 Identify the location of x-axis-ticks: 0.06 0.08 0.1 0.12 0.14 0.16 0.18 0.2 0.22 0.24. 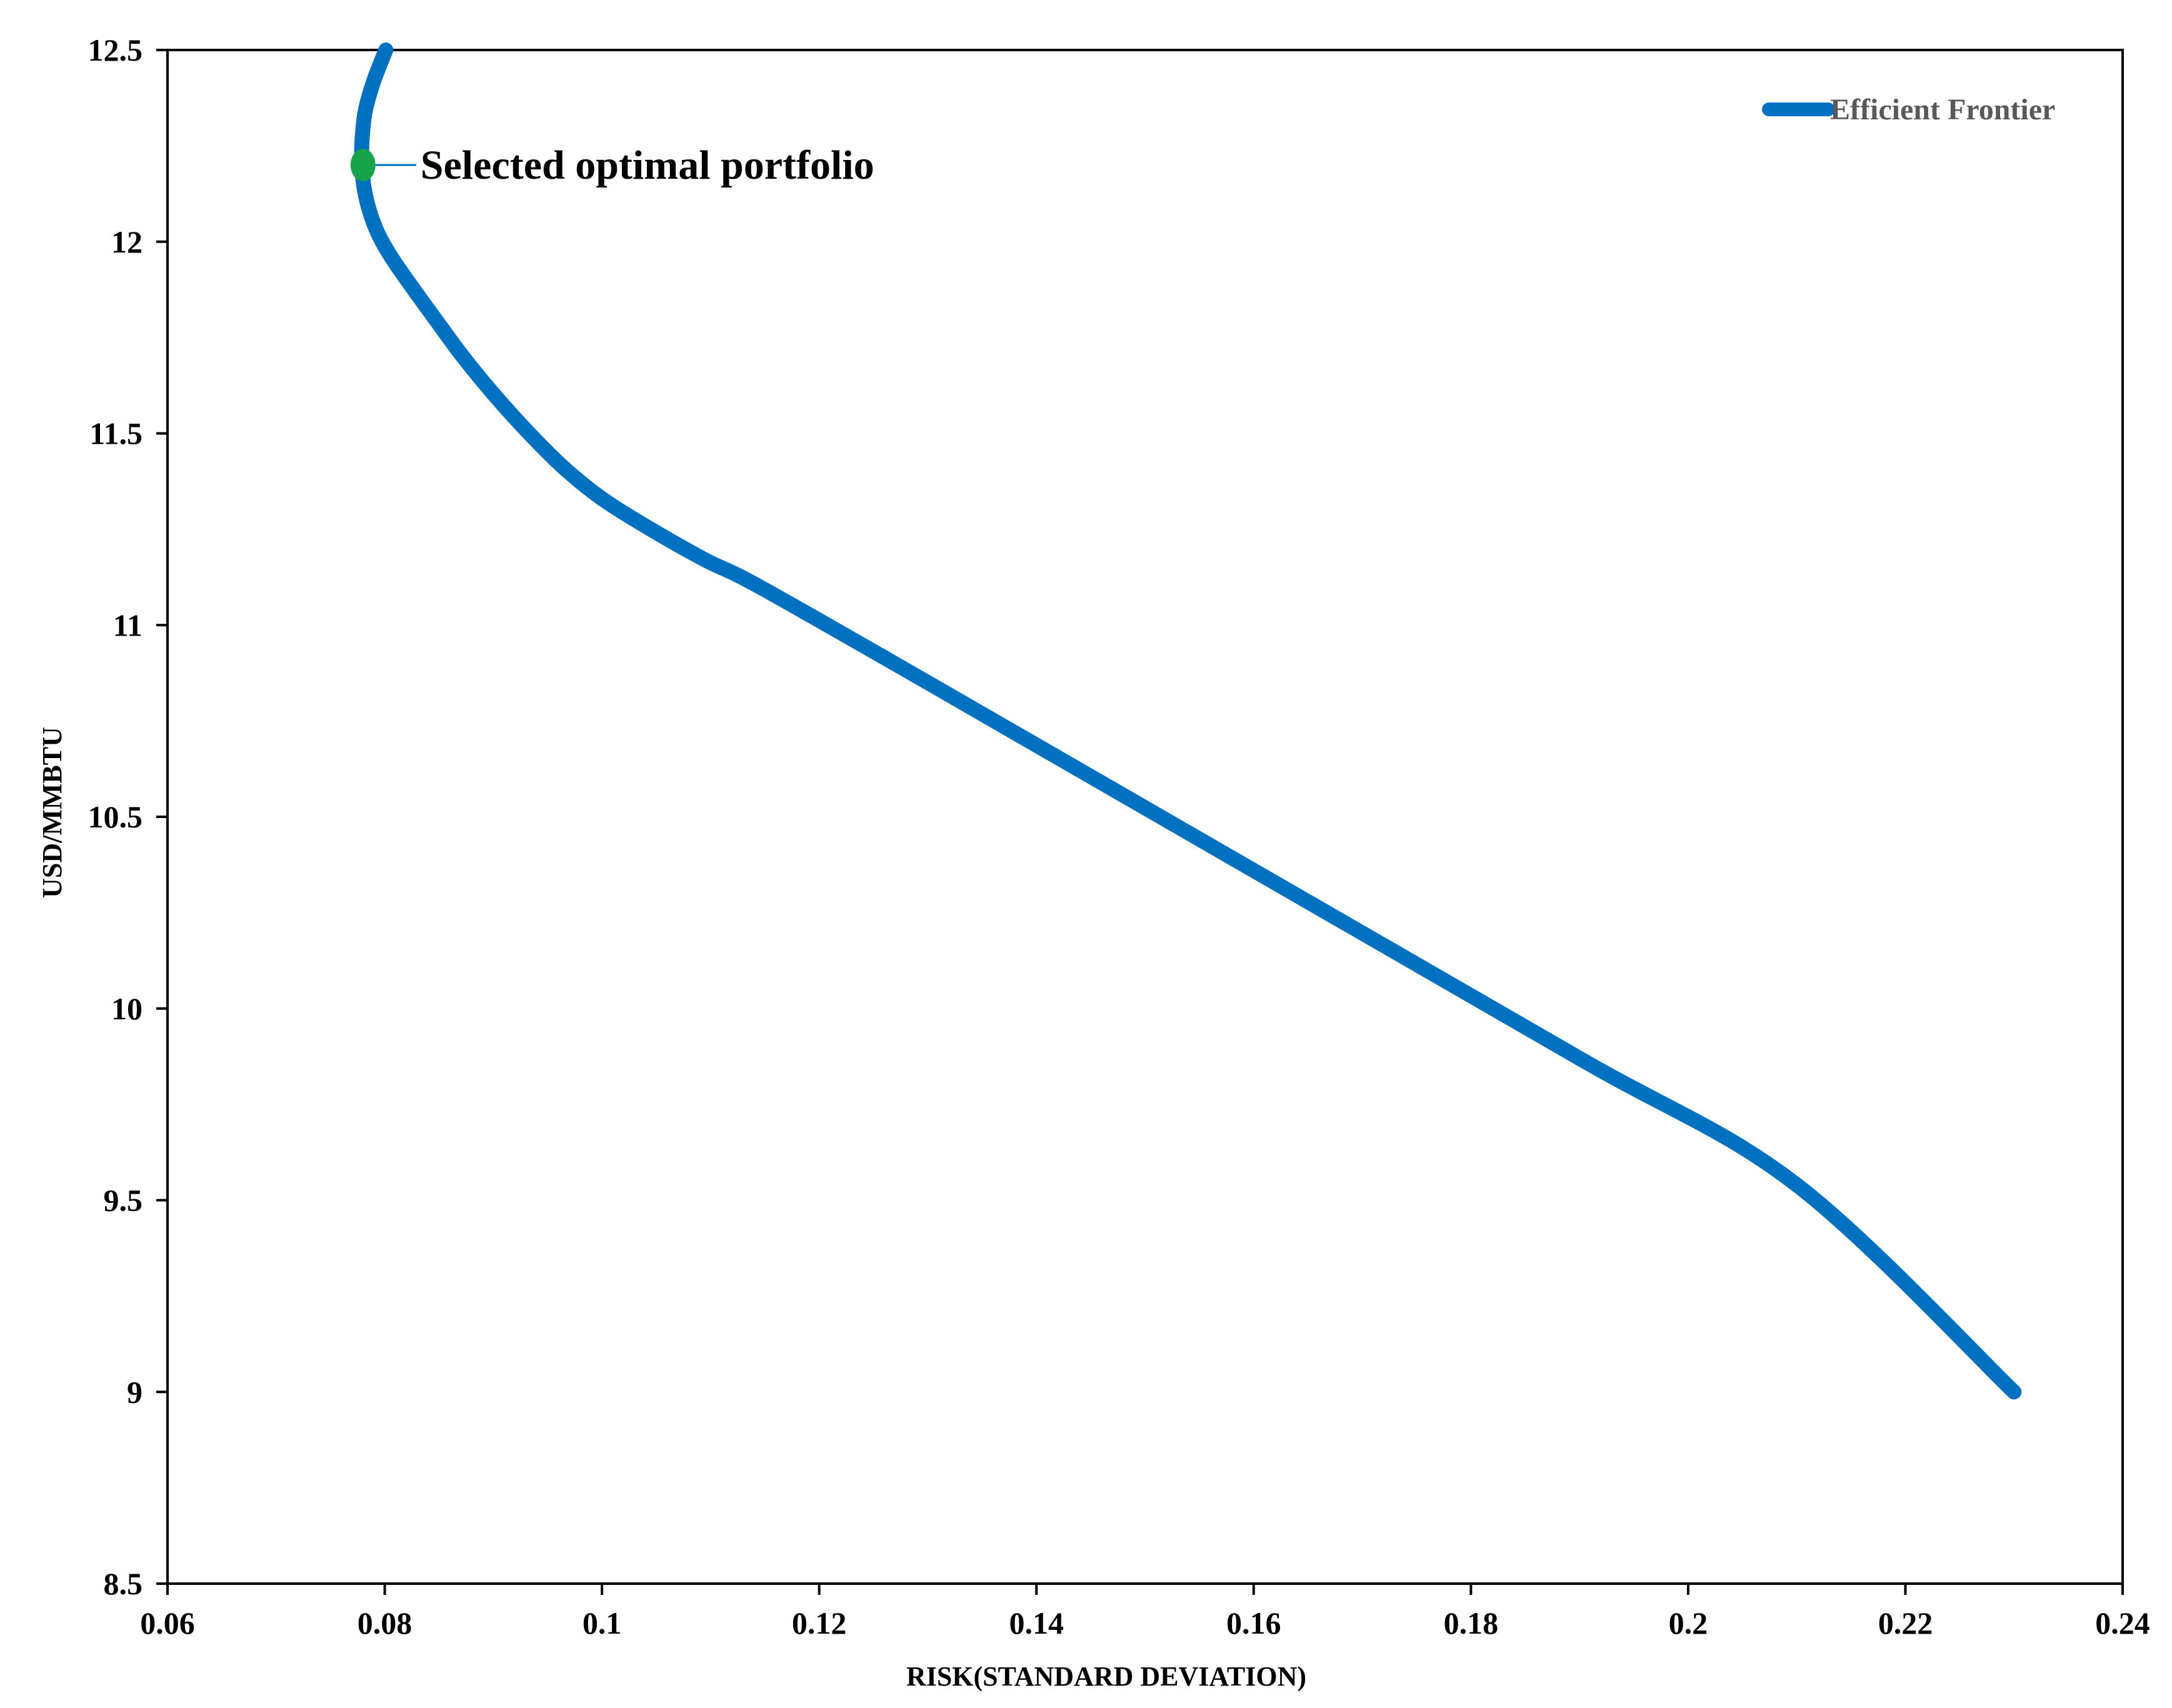
(1145, 1612).